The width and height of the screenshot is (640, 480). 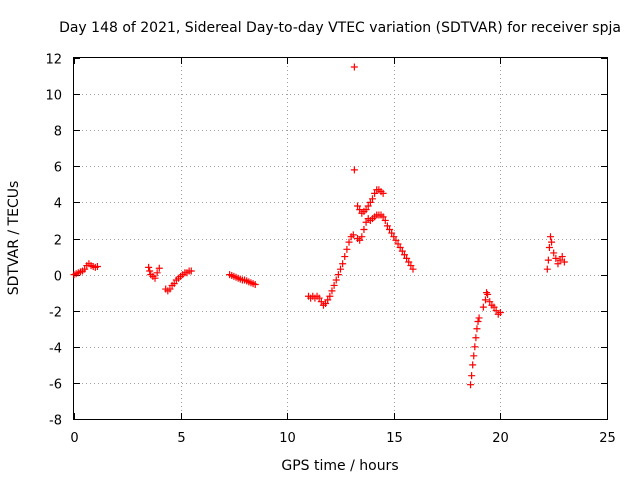 What do you see at coordinates (58, 277) in the screenshot?
I see `y-tick-label: 0` at bounding box center [58, 277].